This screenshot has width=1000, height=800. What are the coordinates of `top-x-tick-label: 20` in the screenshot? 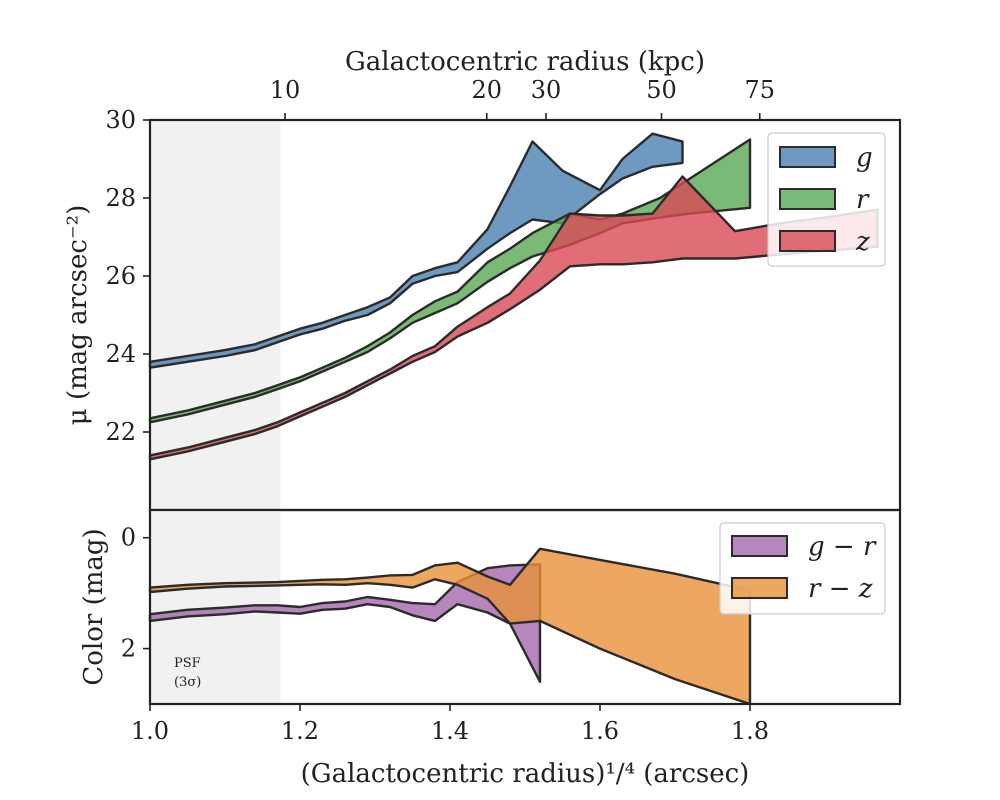 It's located at (486, 90).